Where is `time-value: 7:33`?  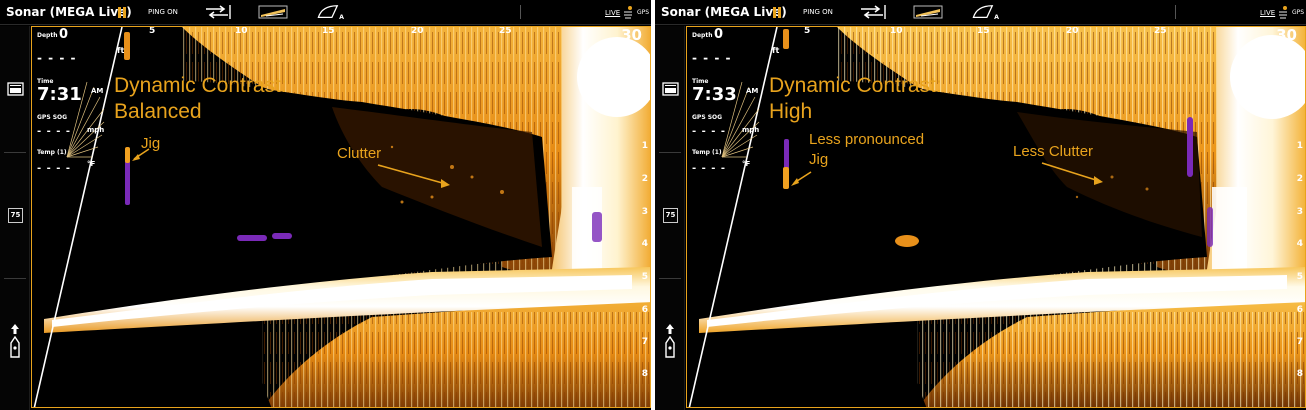 time-value: 7:33 is located at coordinates (714, 94).